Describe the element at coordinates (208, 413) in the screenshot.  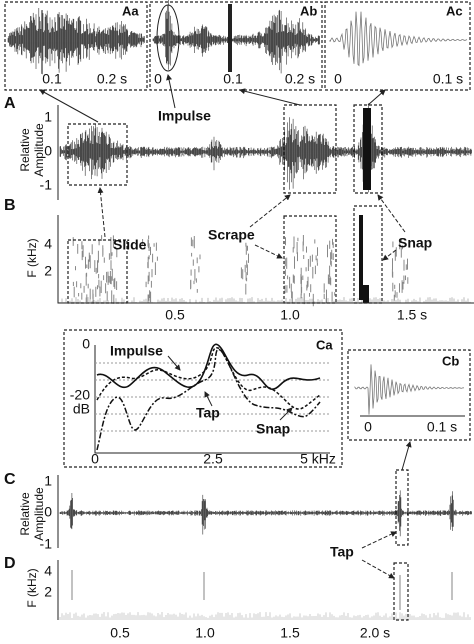
I see `annotation: Tap` at that location.